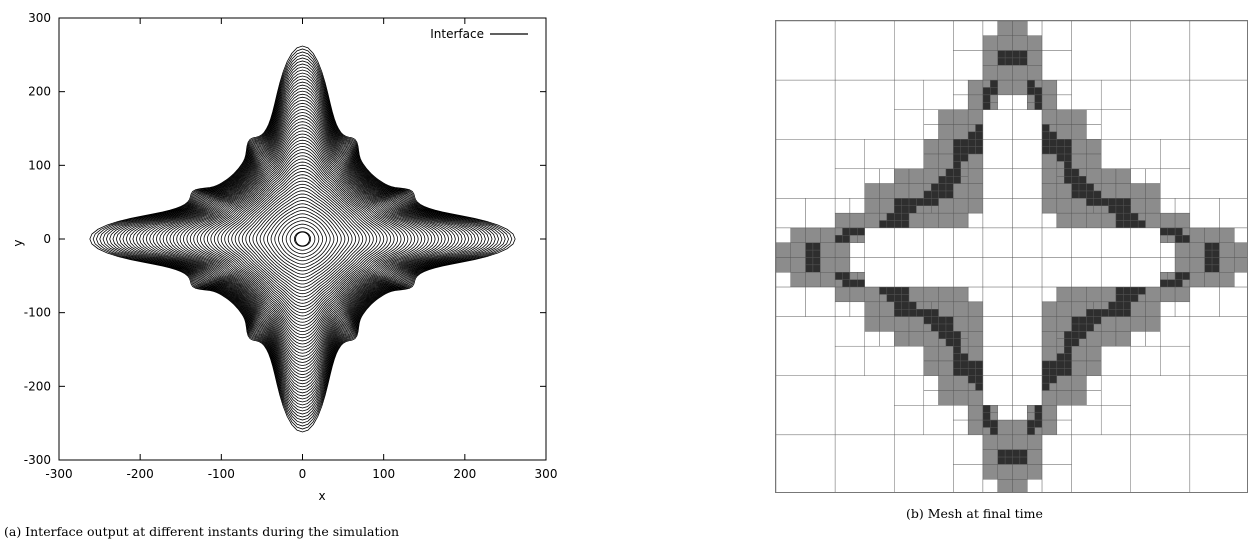  Describe the element at coordinates (37, 386) in the screenshot. I see `y-tick-label: -200` at that location.